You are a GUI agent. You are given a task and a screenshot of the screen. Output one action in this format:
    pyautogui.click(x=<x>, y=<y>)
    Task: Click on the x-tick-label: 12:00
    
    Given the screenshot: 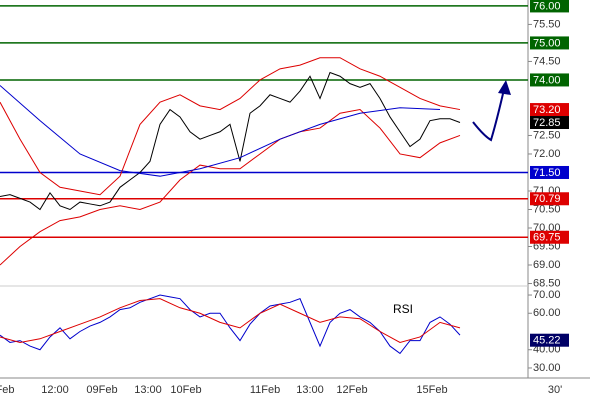 What is the action you would take?
    pyautogui.click(x=55, y=390)
    